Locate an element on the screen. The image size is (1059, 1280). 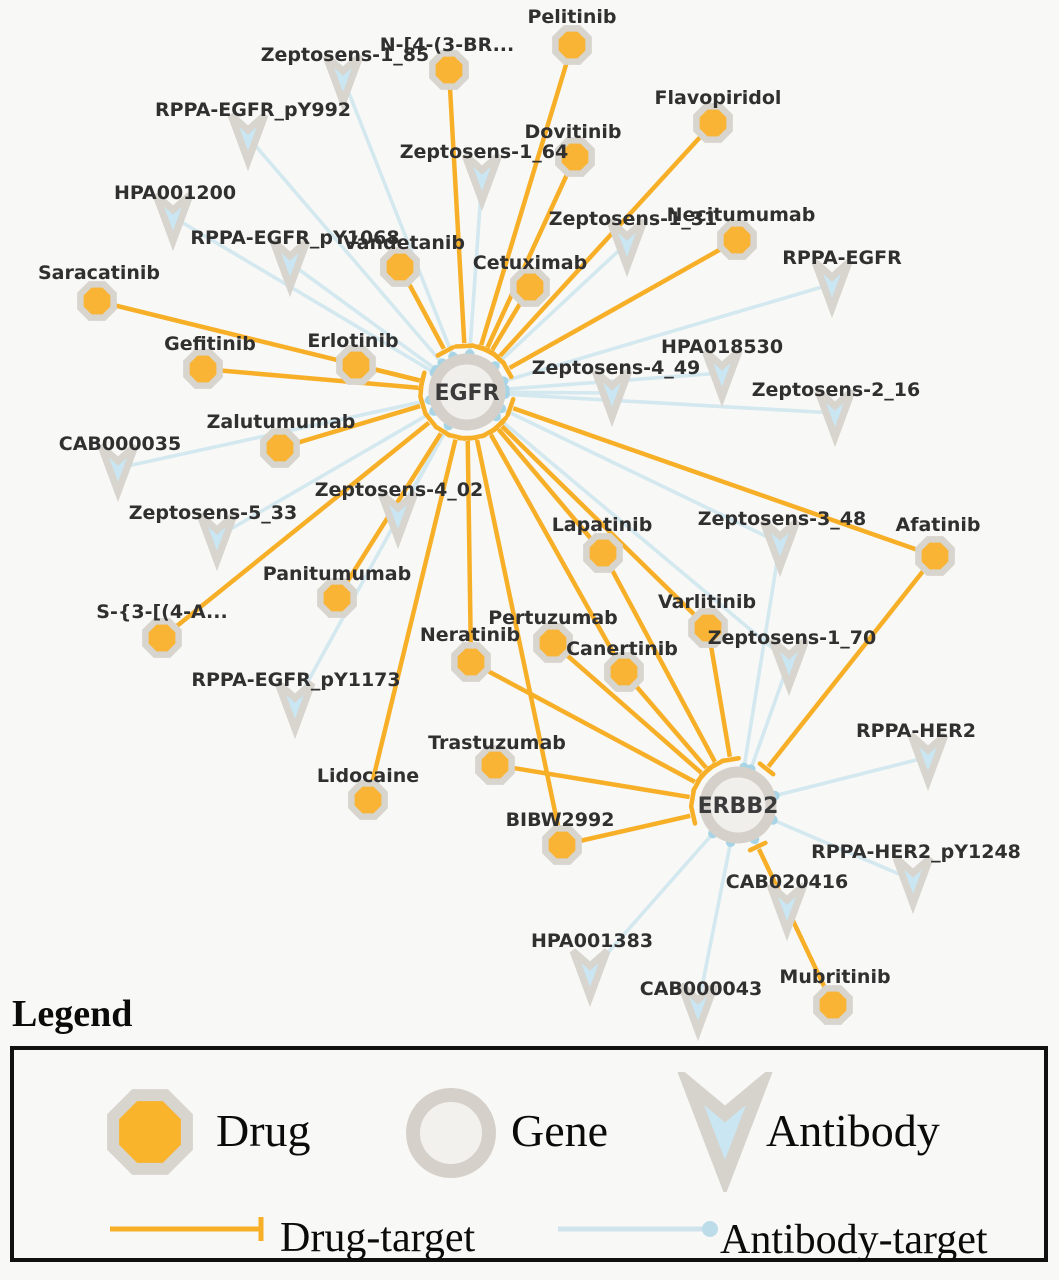
drug-label: Saracatinib is located at coordinates (99, 273).